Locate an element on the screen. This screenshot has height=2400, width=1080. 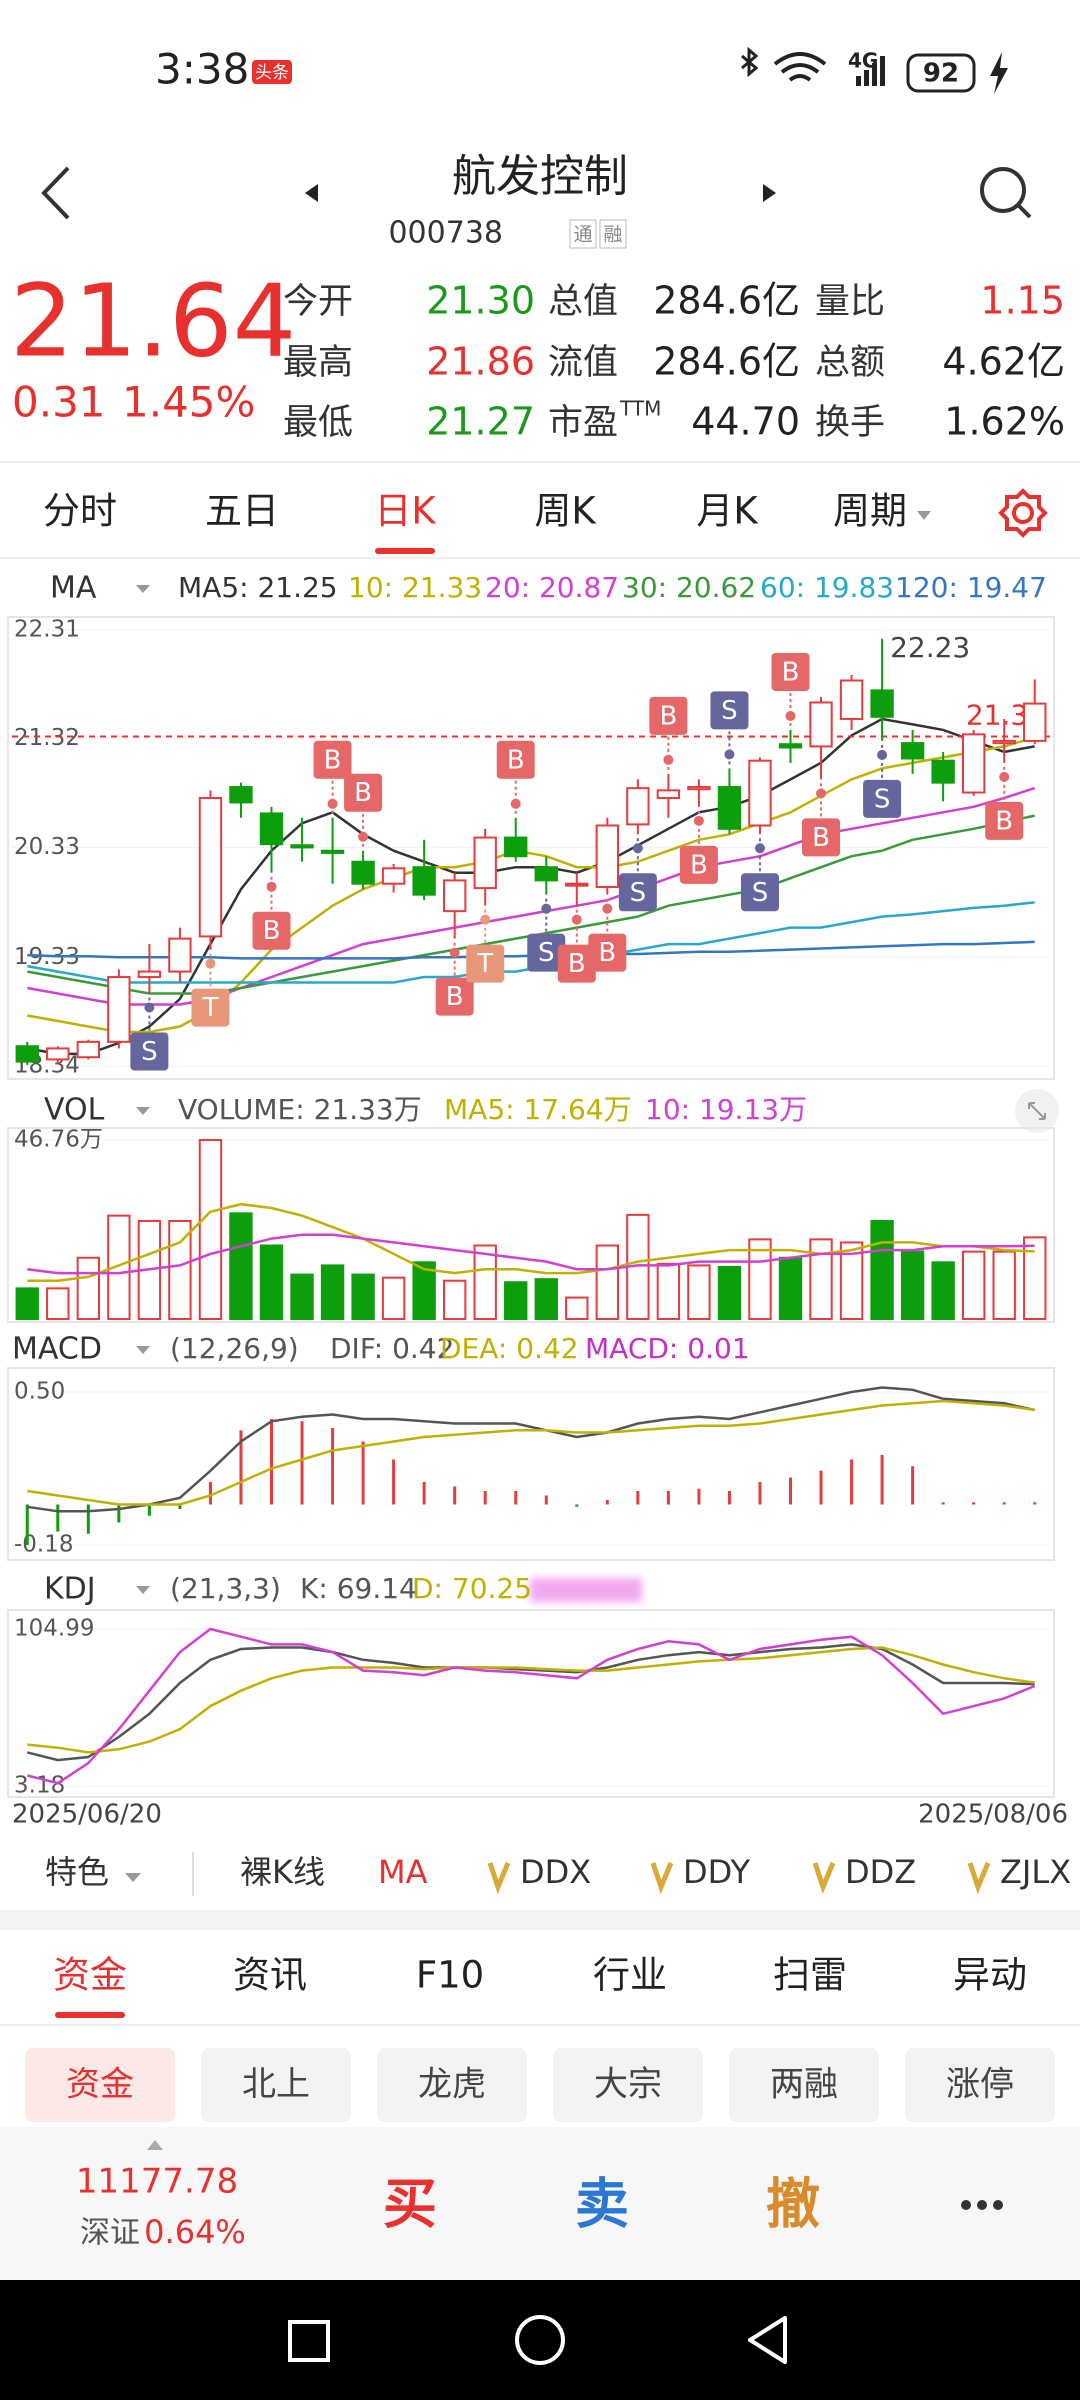
section-gap is located at coordinates (540, 1920).